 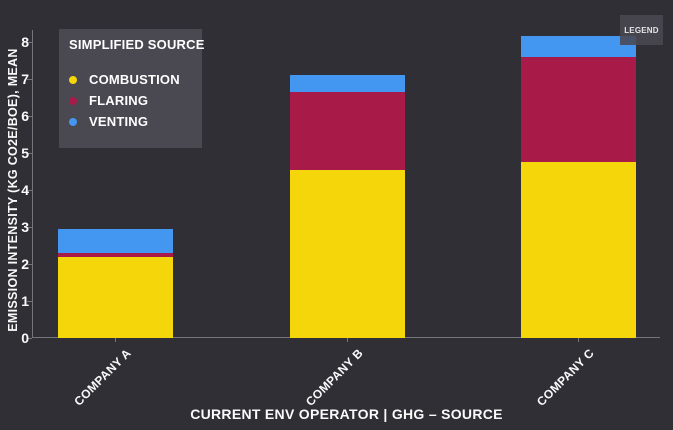 What do you see at coordinates (25, 42) in the screenshot?
I see `y-tick-label: 8` at bounding box center [25, 42].